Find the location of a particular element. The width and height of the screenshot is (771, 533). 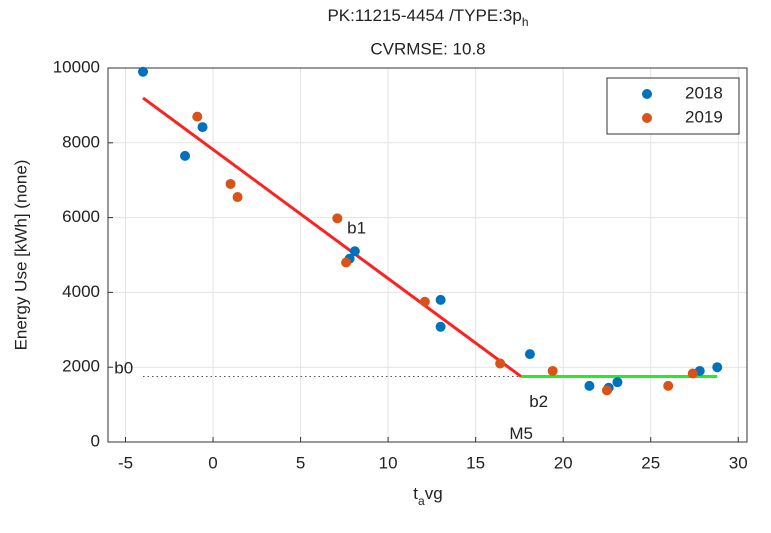

chart-title: PK:11215-4454 /TYPE:3ph is located at coordinates (427, 17).